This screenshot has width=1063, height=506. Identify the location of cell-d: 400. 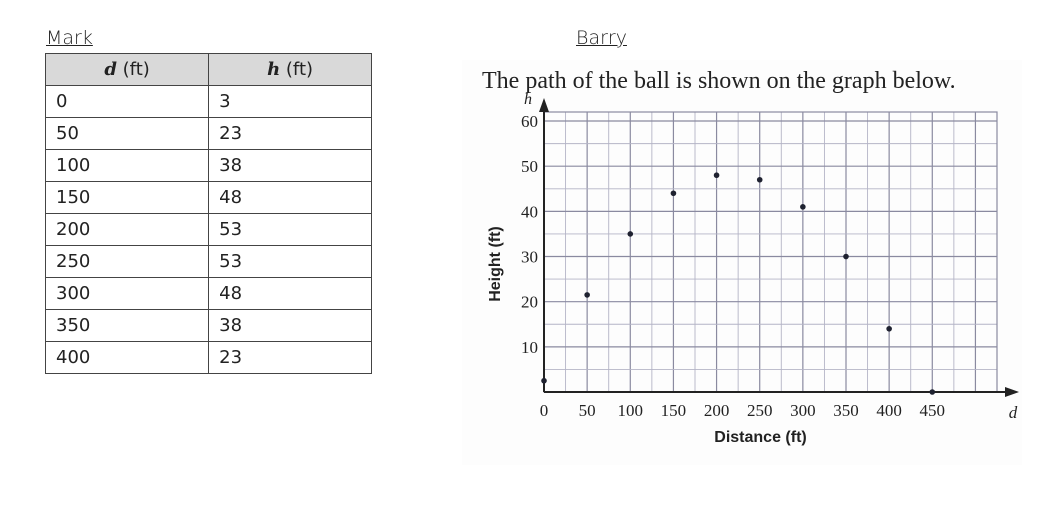
(127, 357).